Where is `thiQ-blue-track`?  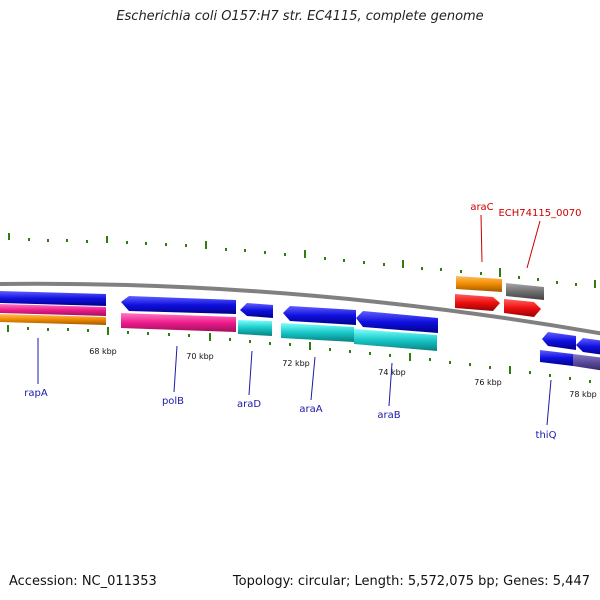 thiQ-blue-track is located at coordinates (556, 358).